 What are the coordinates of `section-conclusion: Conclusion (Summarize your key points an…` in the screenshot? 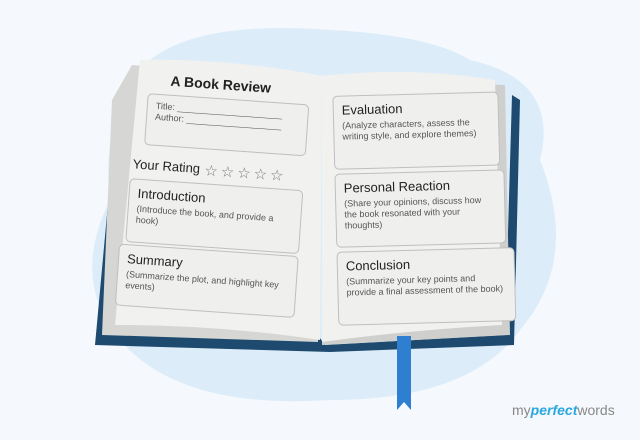 It's located at (426, 286).